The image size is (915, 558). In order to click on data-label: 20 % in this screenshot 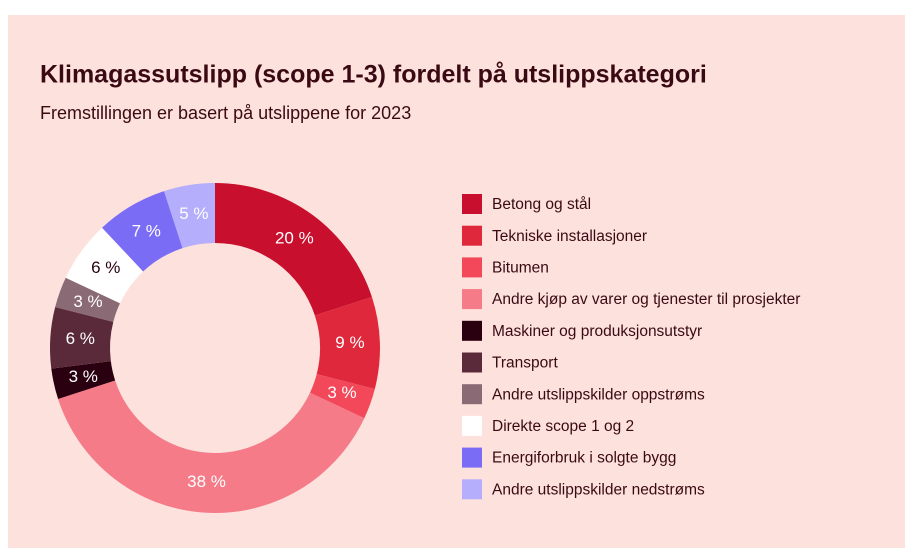, I will do `click(294, 237)`.